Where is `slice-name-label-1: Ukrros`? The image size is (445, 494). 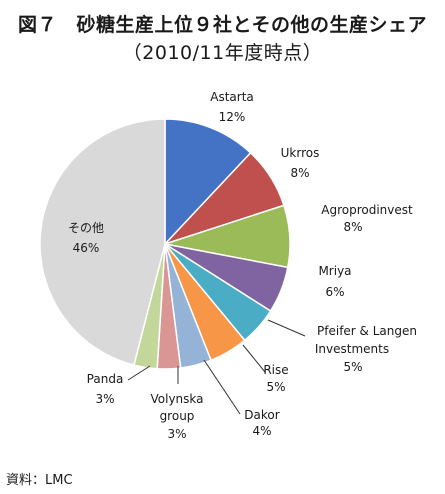
slice-name-label-1: Ukrros is located at coordinates (300, 153).